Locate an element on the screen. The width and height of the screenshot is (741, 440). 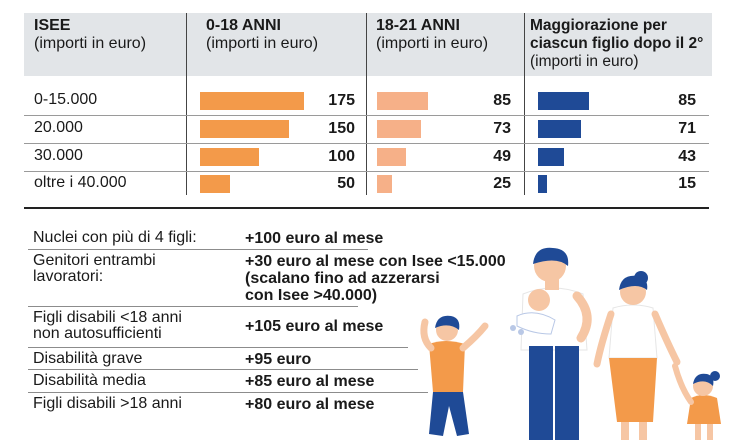
list-item-label-line: non autosufficienti is located at coordinates (97, 333).